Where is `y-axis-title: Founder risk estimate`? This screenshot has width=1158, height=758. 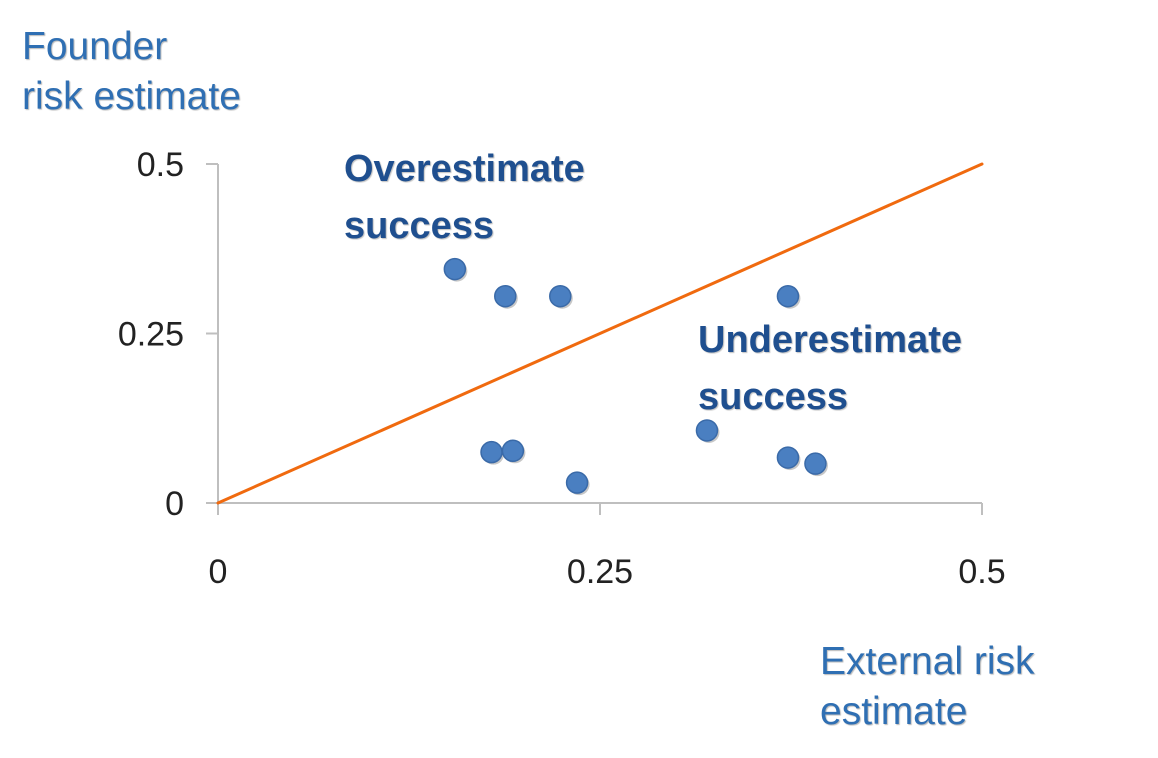
y-axis-title: Founder risk estimate is located at coordinates (131, 72).